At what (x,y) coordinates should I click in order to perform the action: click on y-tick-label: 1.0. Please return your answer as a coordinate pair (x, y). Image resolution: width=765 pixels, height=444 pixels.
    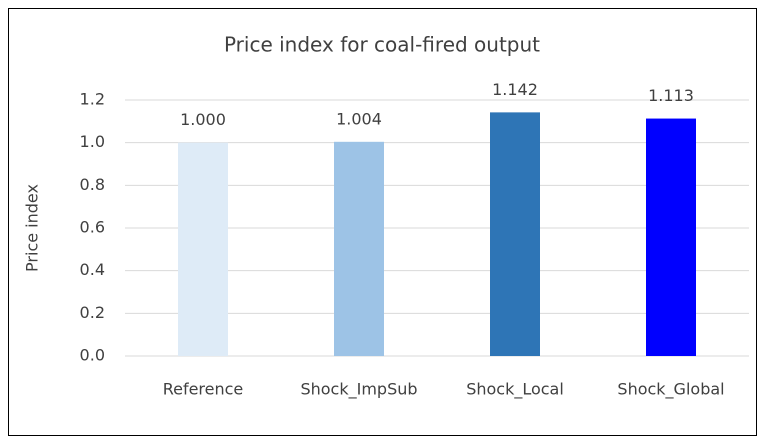
    Looking at the image, I should click on (92, 141).